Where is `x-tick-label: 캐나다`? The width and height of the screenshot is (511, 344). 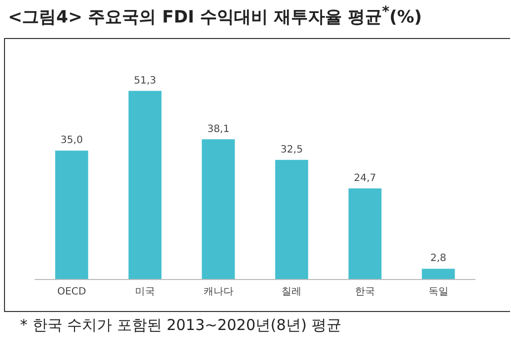 x-tick-label: 캐나다 is located at coordinates (218, 292).